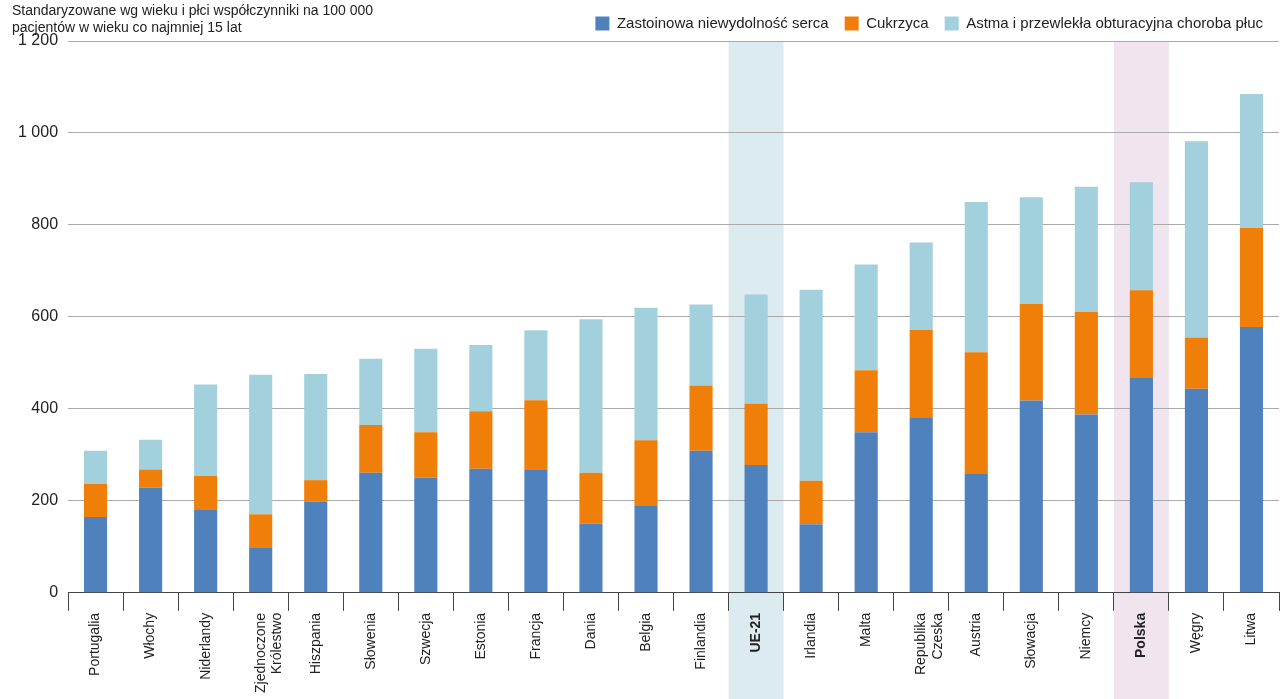  I want to click on x-tick-label: Irlandia, so click(809, 635).